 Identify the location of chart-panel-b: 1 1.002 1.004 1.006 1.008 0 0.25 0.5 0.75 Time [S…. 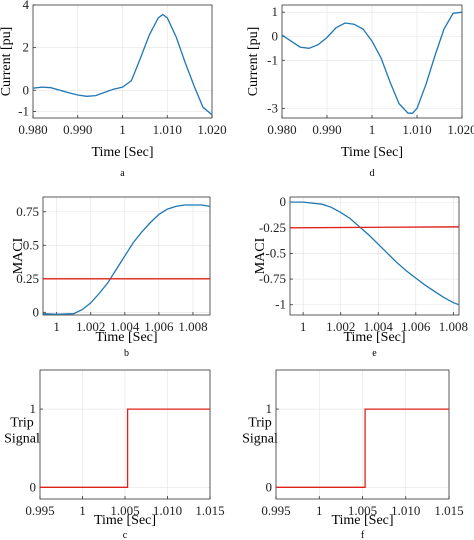
(111, 277).